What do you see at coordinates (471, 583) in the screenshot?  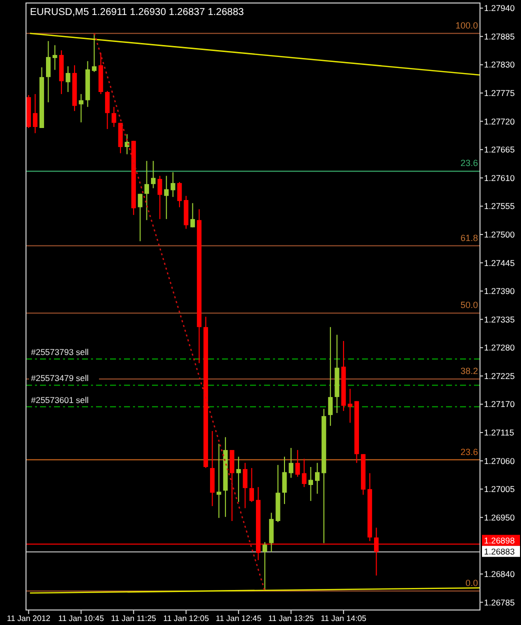 I see `annotation: 0.0` at bounding box center [471, 583].